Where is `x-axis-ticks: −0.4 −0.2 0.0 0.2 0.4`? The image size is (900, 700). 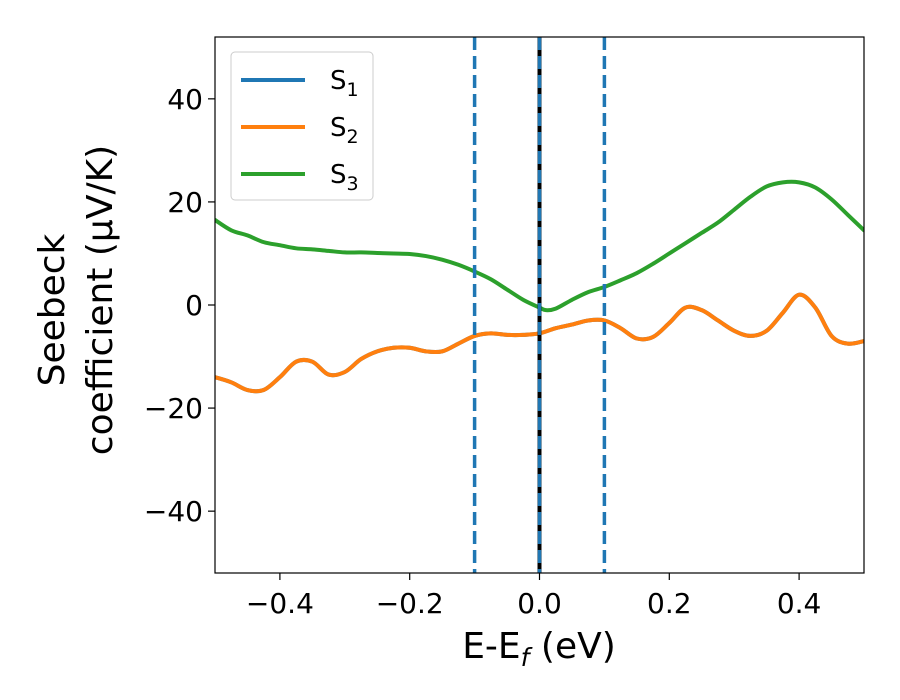
x-axis-ticks: −0.4 −0.2 0.0 0.2 0.4 is located at coordinates (533, 596).